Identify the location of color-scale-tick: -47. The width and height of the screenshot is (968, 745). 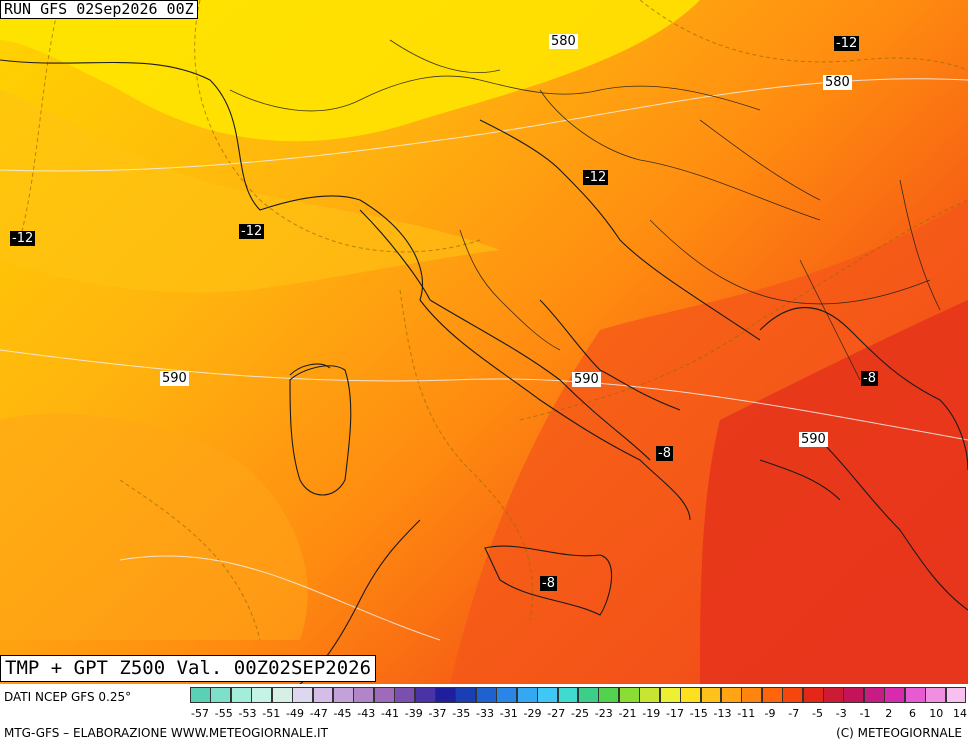
(318, 713).